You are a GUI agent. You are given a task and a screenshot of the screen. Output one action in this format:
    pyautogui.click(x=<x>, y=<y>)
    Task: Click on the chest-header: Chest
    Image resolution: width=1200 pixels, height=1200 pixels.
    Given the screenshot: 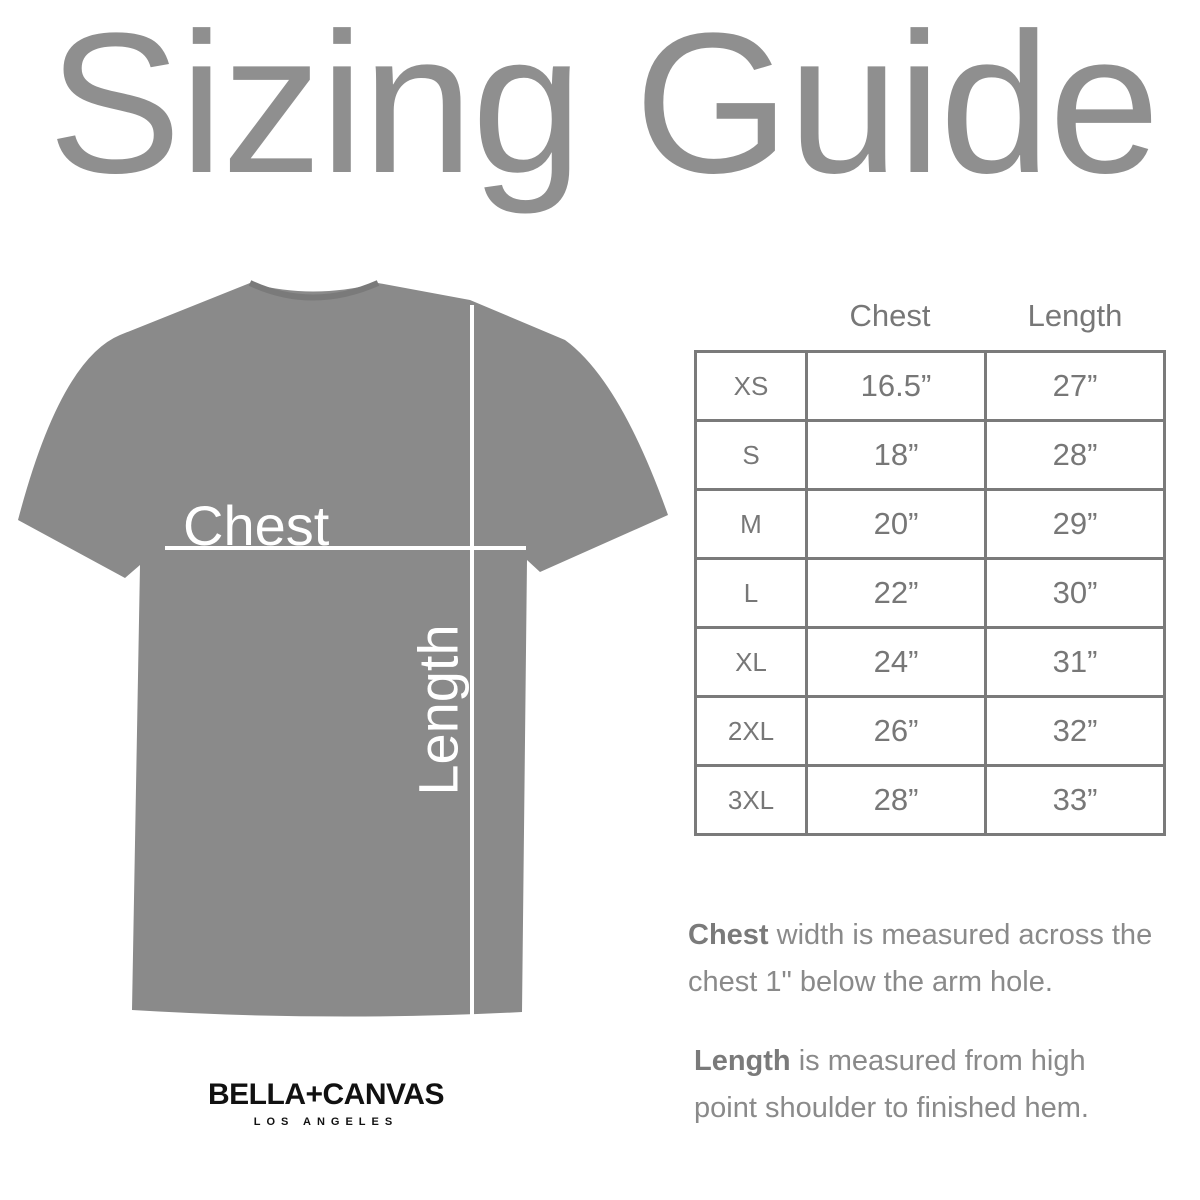 What is the action you would take?
    pyautogui.click(x=890, y=315)
    